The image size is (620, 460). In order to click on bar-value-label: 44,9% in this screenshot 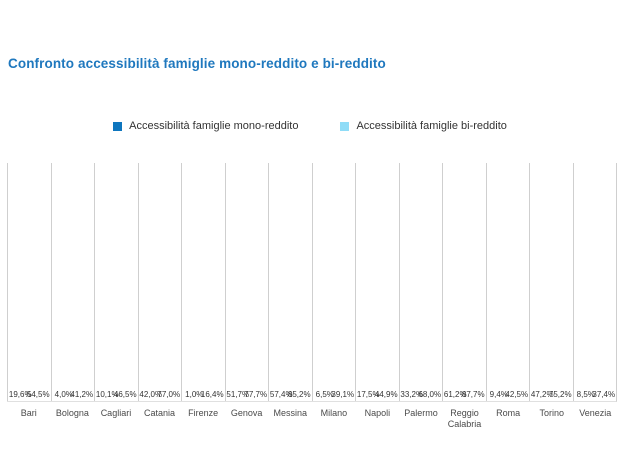, I will do `click(386, 394)`.